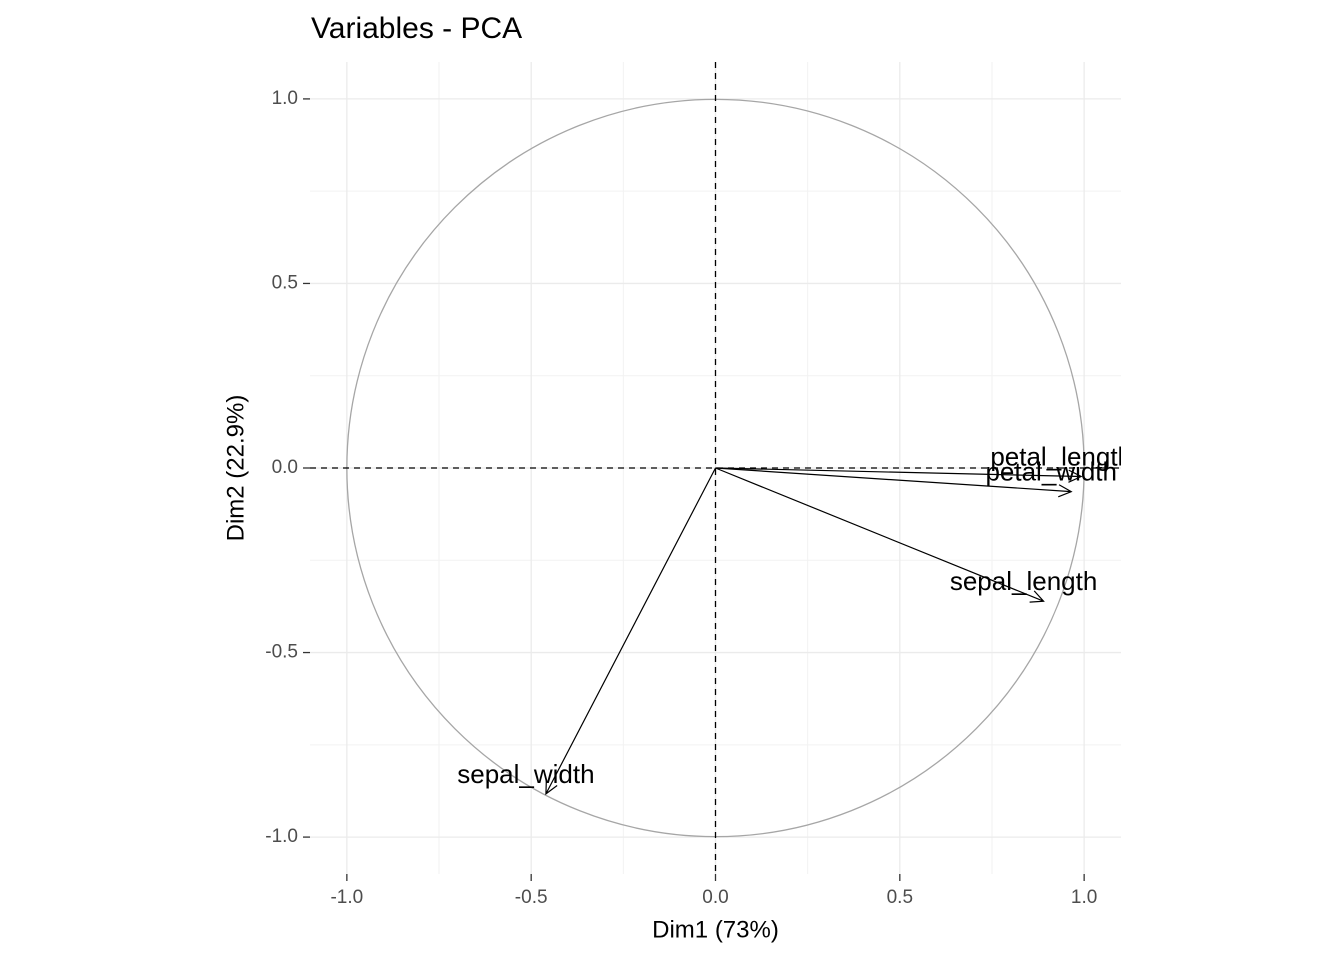  I want to click on x-tick-label: 1.0, so click(1084, 897).